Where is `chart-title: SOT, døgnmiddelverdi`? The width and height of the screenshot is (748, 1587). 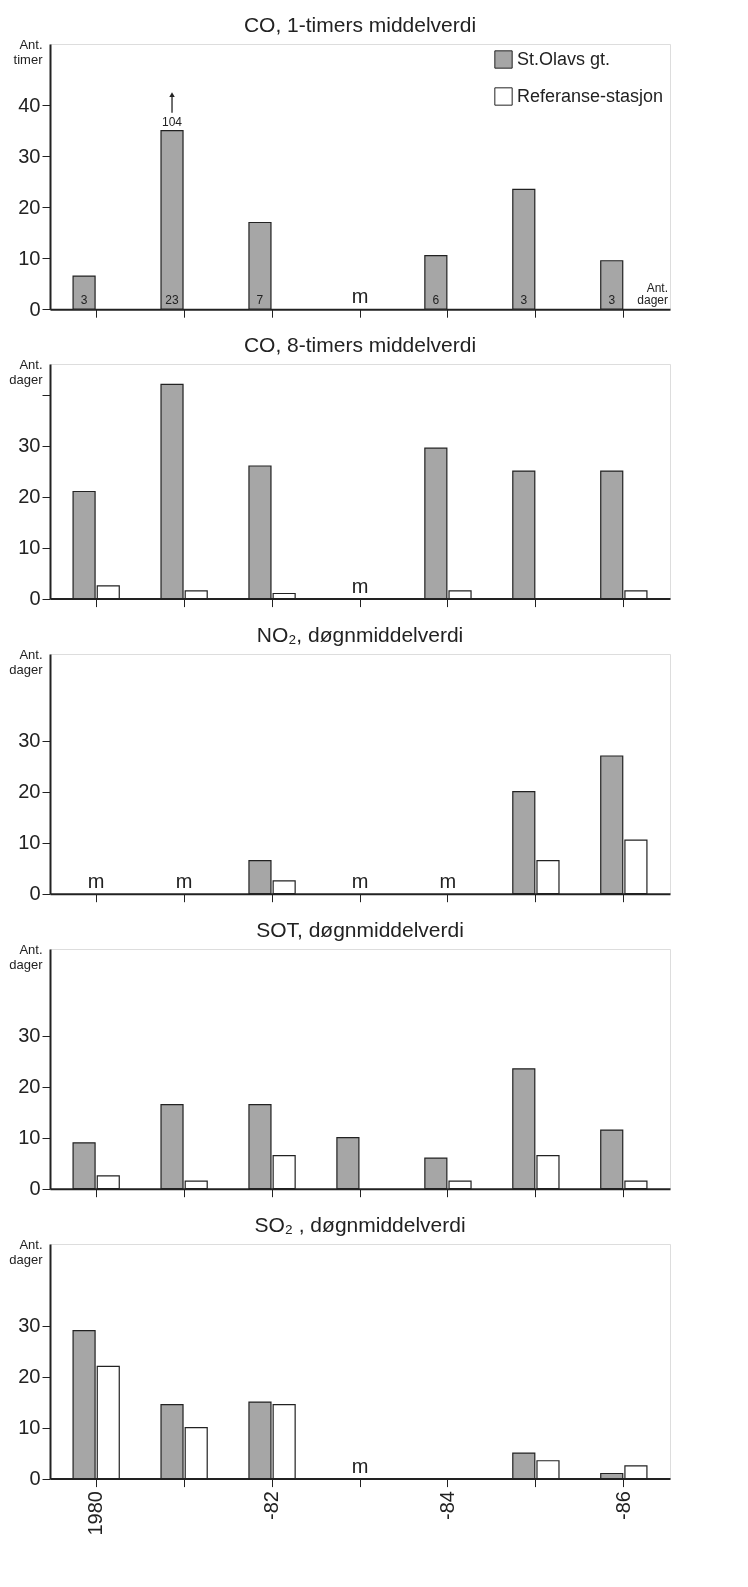
chart-title: SOT, døgnmiddelverdi is located at coordinates (360, 929).